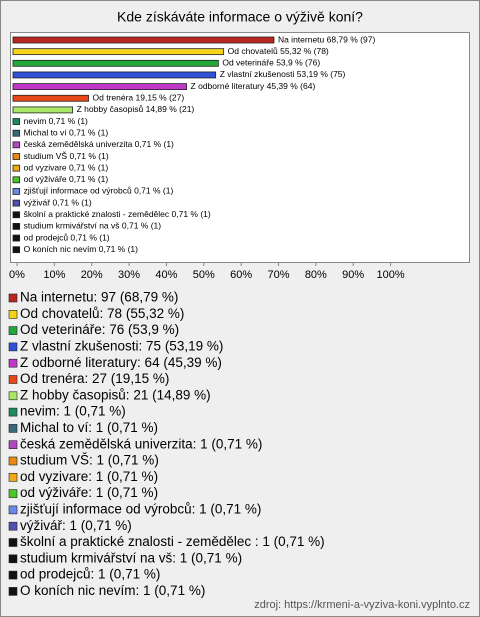  I want to click on x-tick-label: 50%, so click(204, 275).